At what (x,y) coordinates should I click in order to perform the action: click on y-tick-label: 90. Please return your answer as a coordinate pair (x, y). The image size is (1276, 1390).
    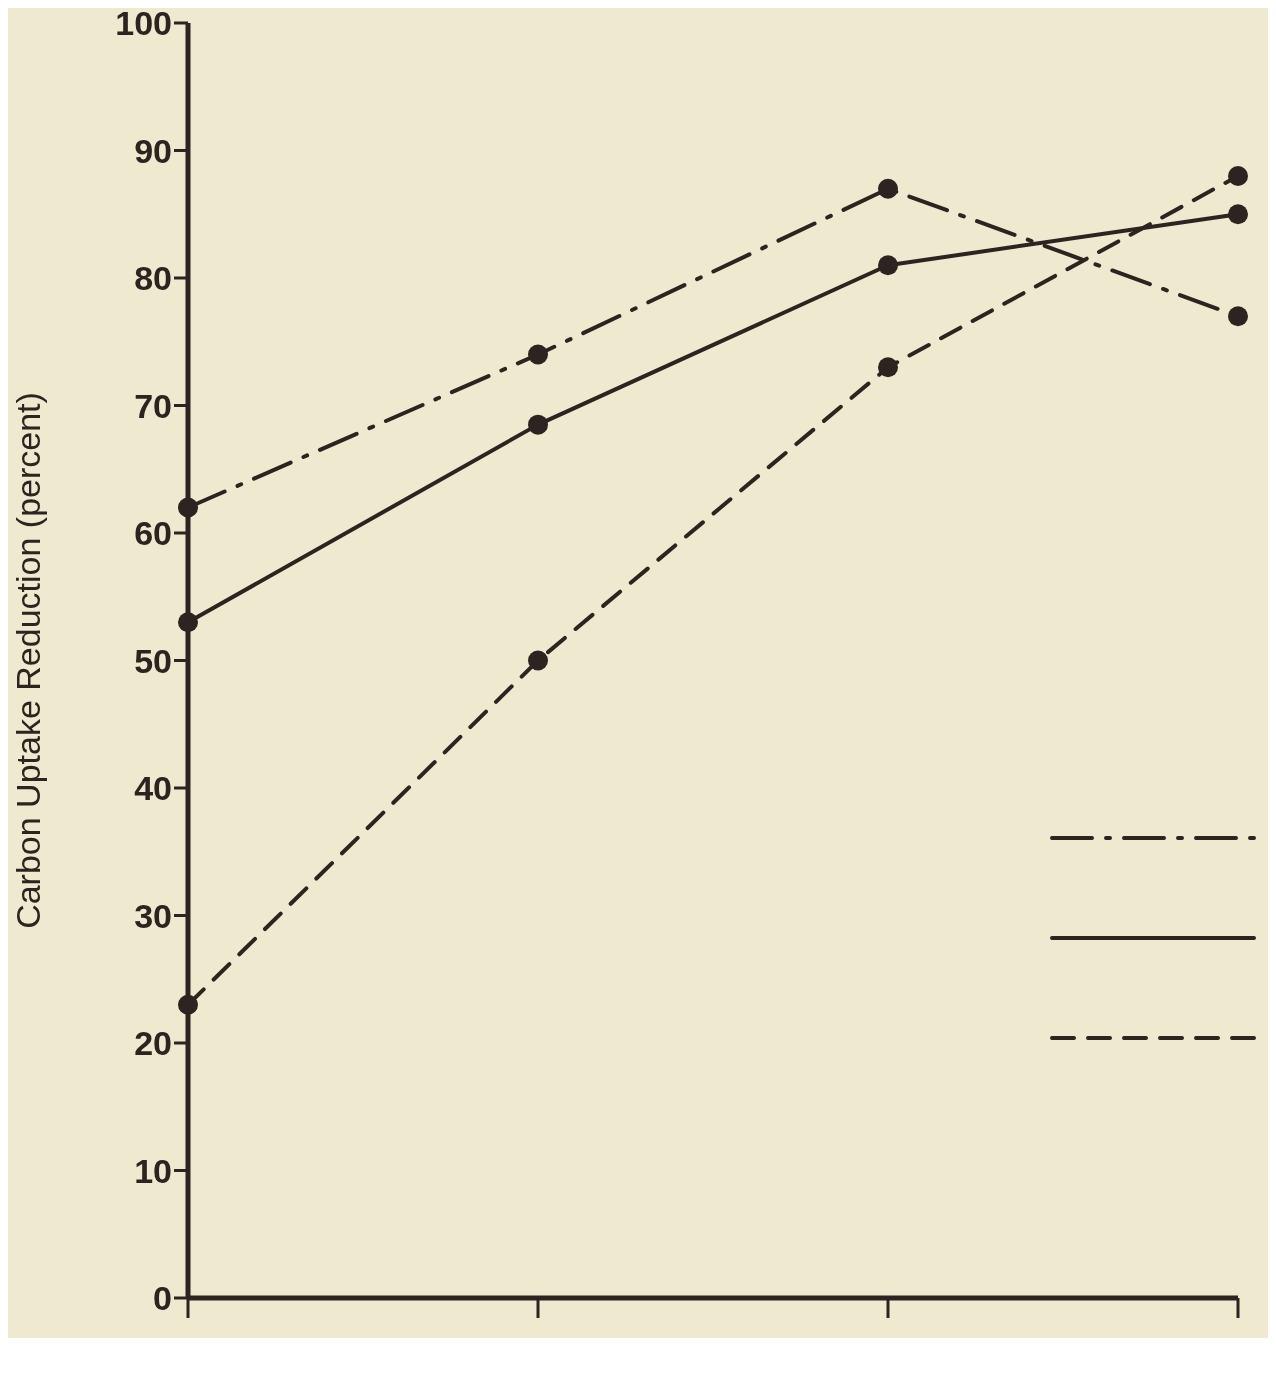
    Looking at the image, I should click on (153, 150).